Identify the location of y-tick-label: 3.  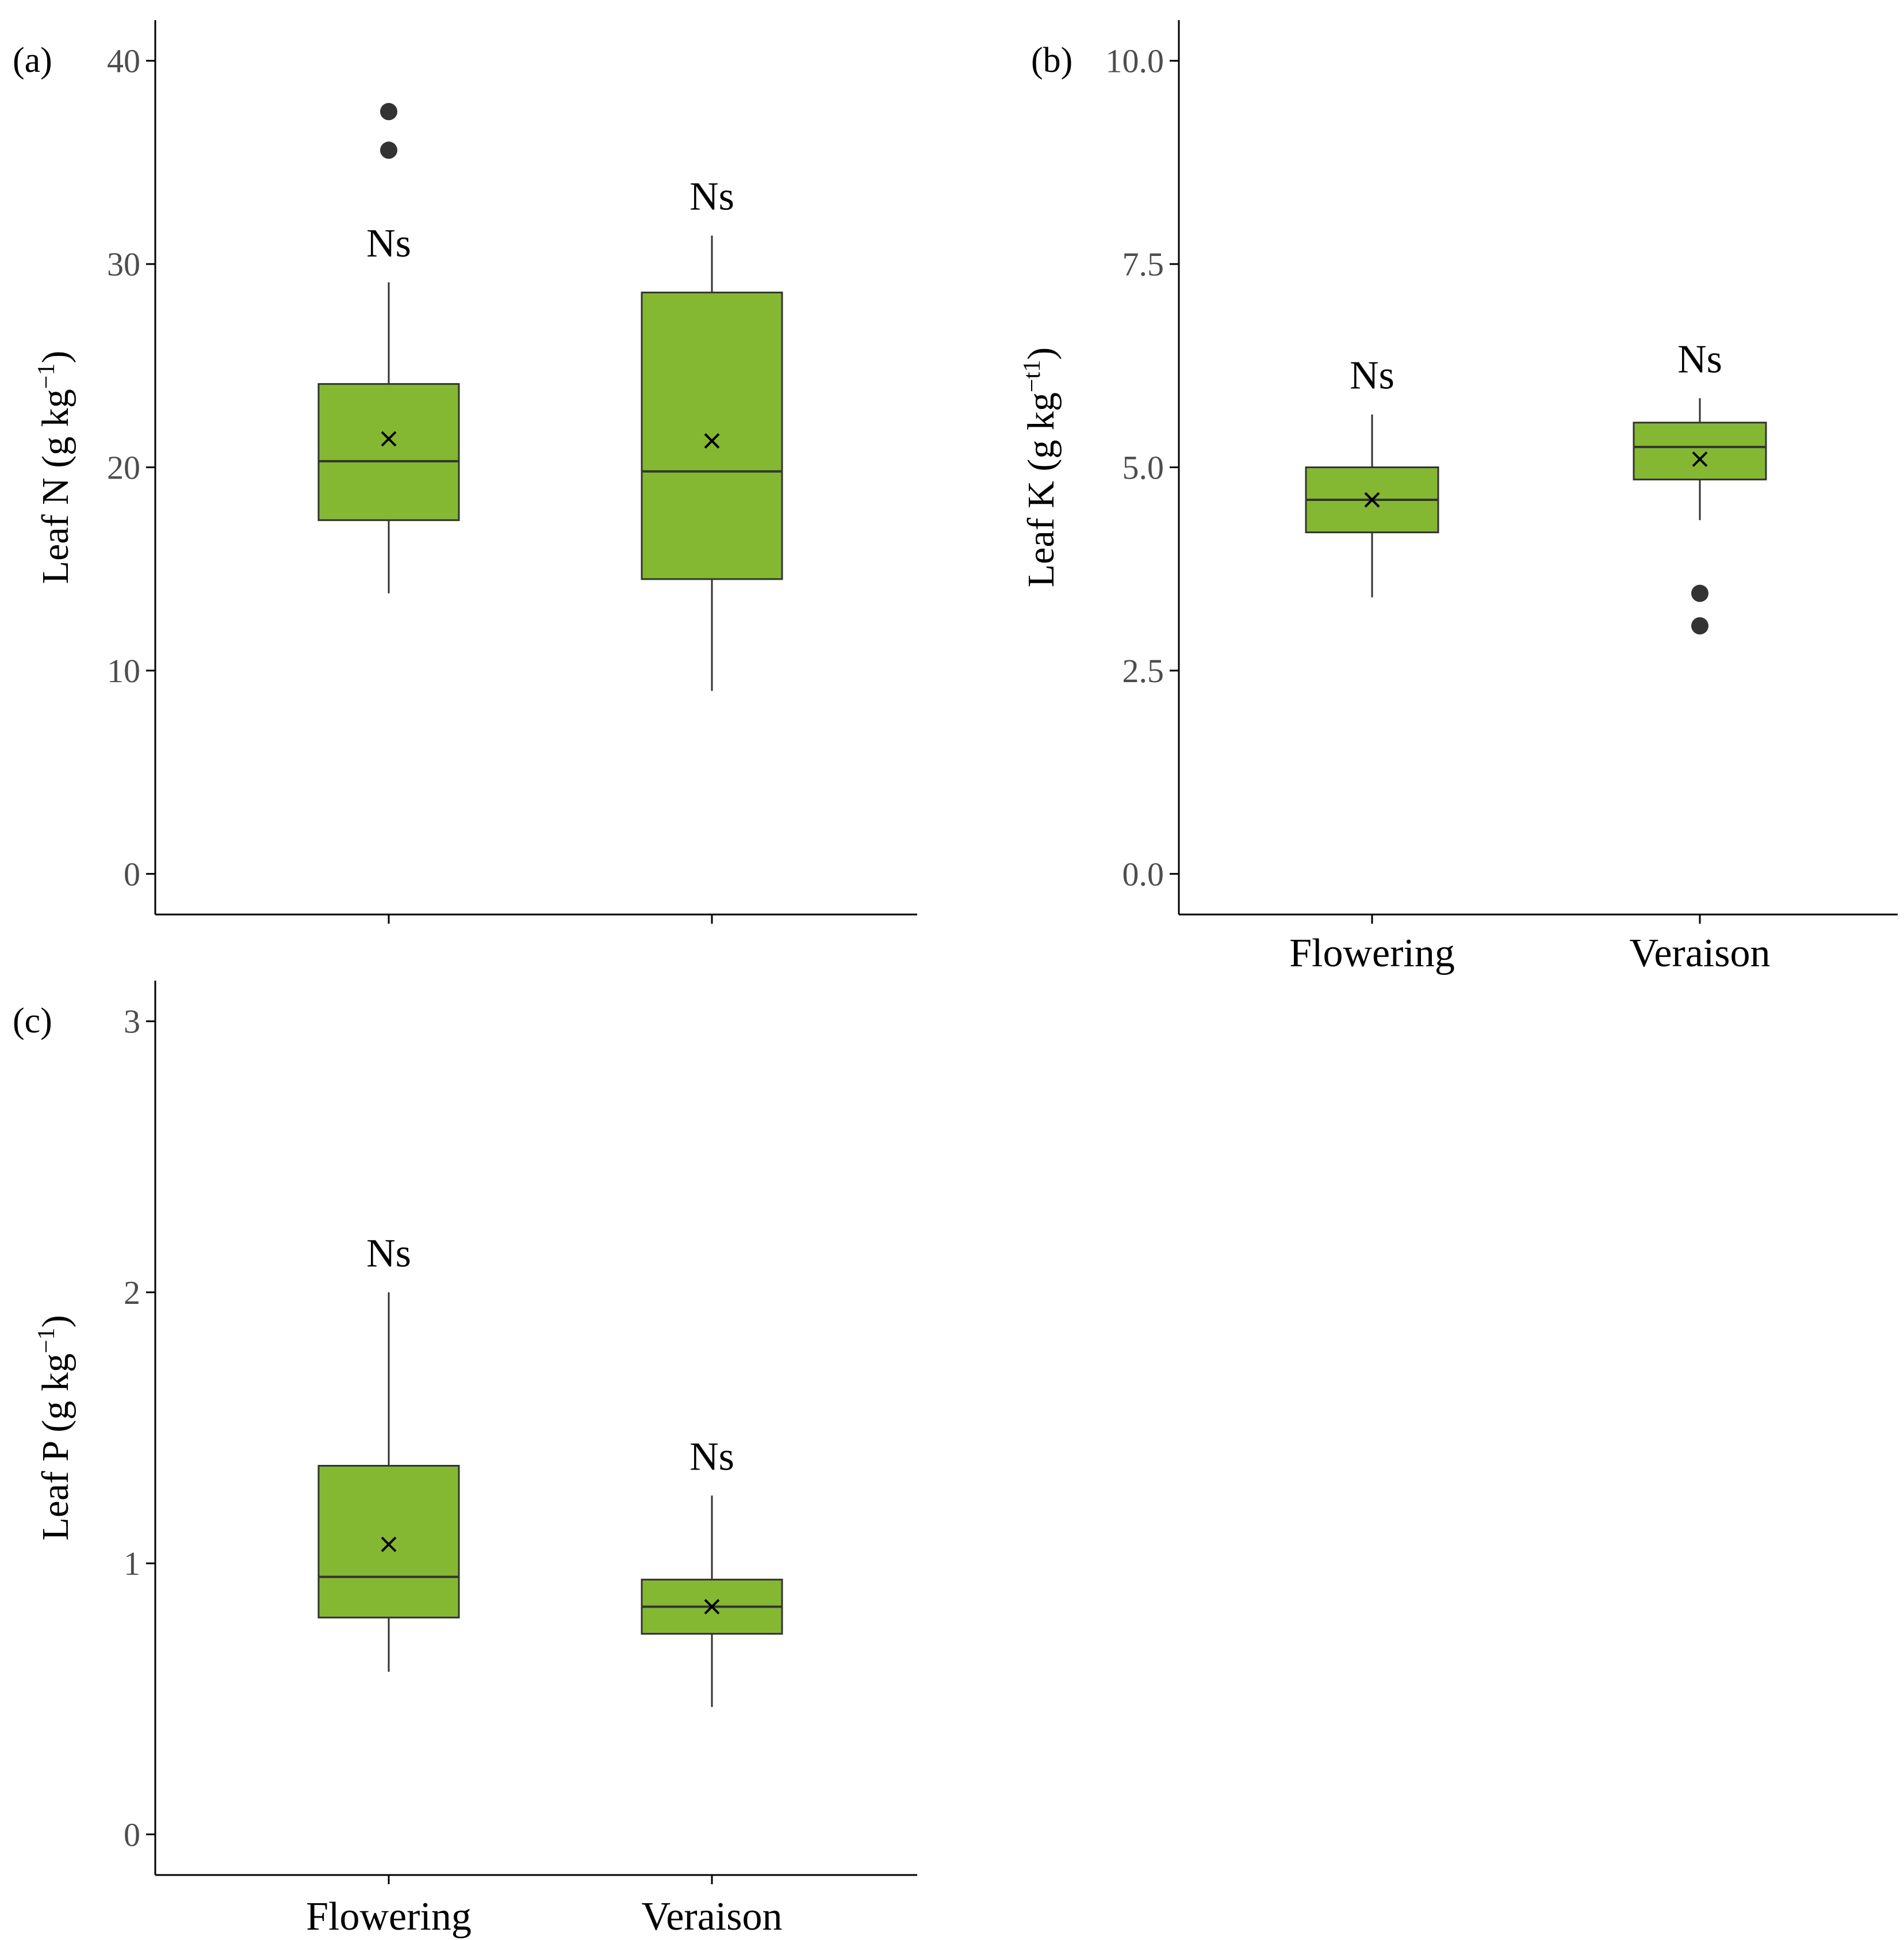
(132, 1021).